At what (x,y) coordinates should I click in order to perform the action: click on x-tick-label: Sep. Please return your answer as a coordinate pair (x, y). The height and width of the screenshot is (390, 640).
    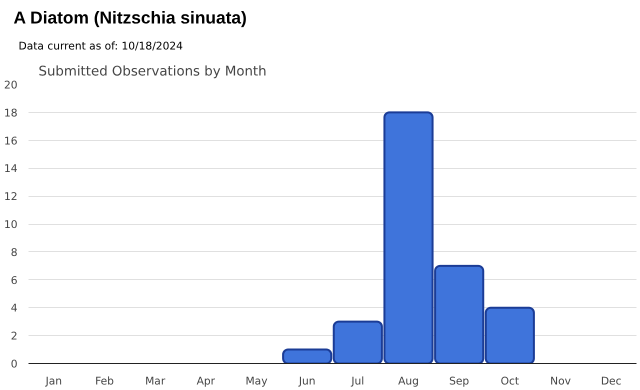
    Looking at the image, I should click on (459, 381).